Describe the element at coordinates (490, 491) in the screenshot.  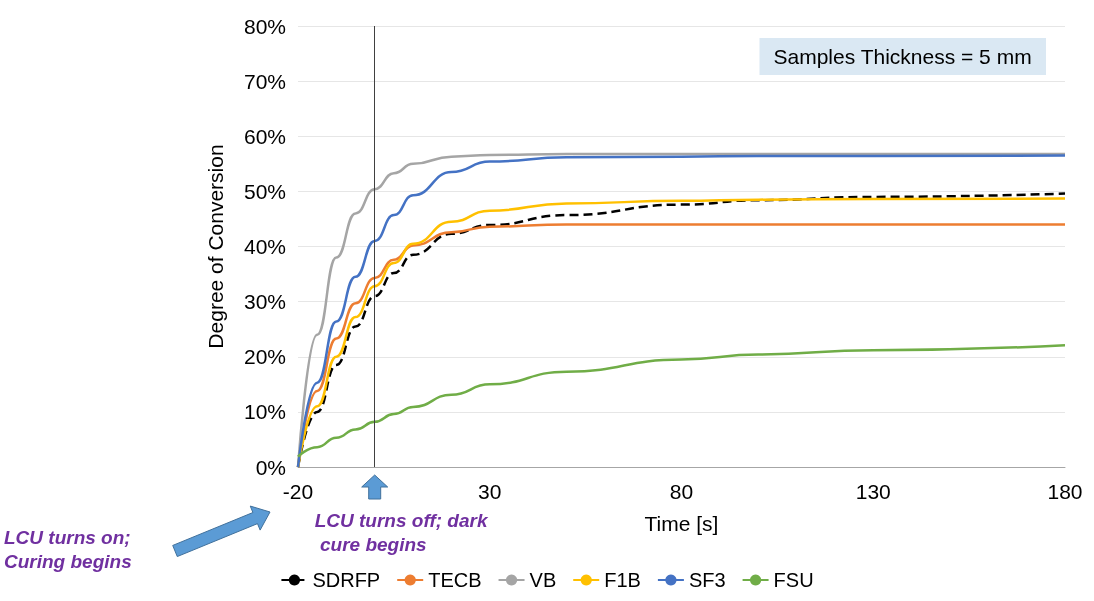
I see `x-tick-label: 30` at that location.